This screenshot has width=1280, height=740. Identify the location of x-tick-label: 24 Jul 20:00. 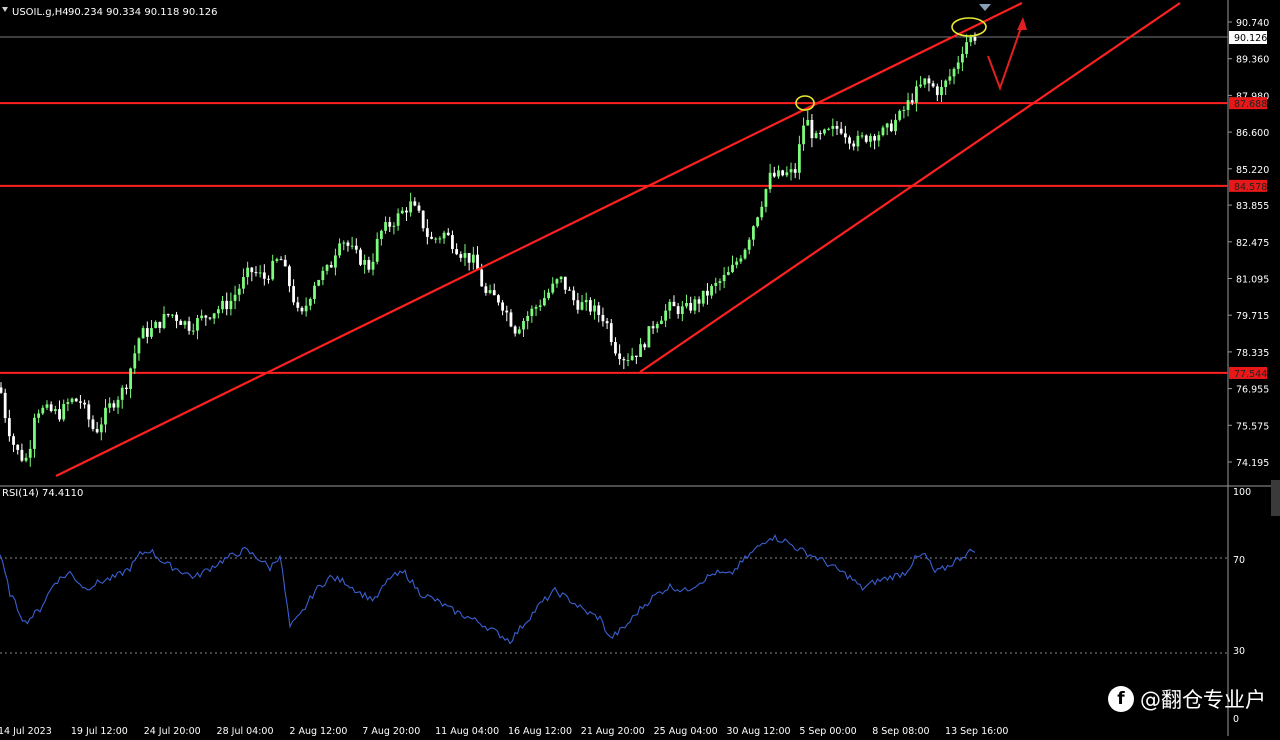
(172, 731).